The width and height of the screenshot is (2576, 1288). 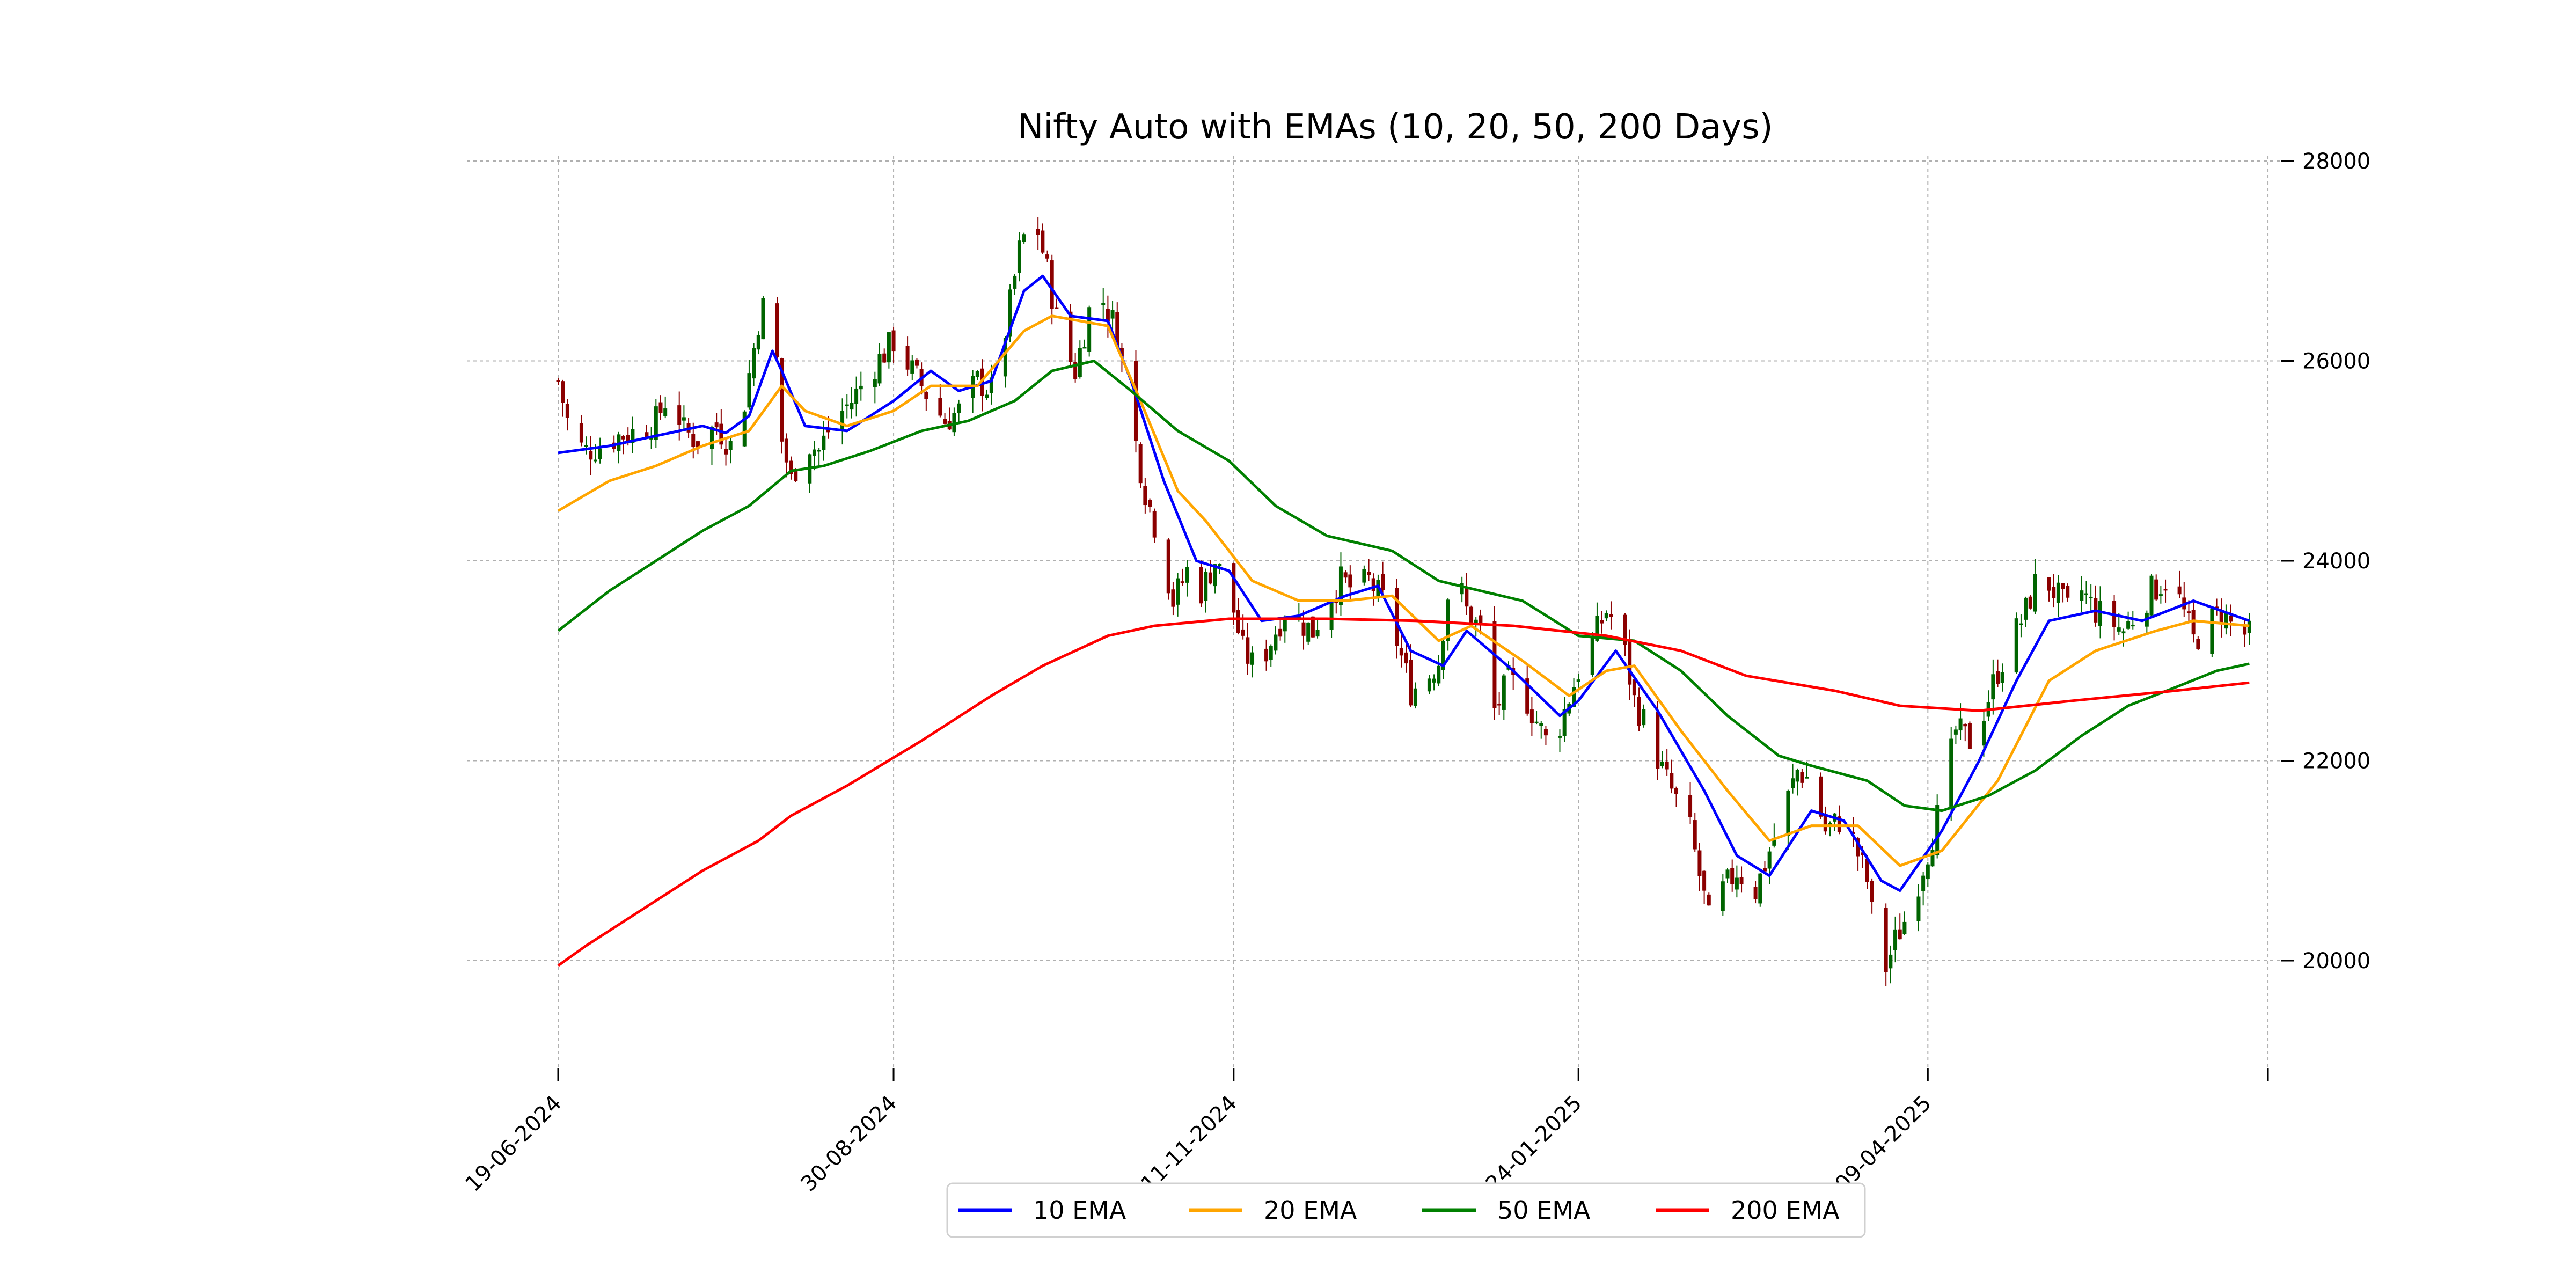 I want to click on x-tick-label: 11-11-2024, so click(x=1189, y=1144).